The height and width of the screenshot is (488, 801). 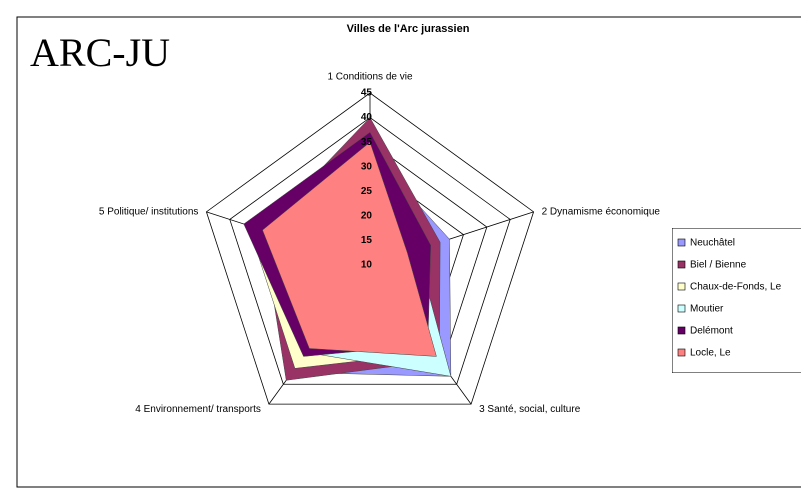 What do you see at coordinates (718, 265) in the screenshot?
I see `legend-label: Biel / Bienne` at bounding box center [718, 265].